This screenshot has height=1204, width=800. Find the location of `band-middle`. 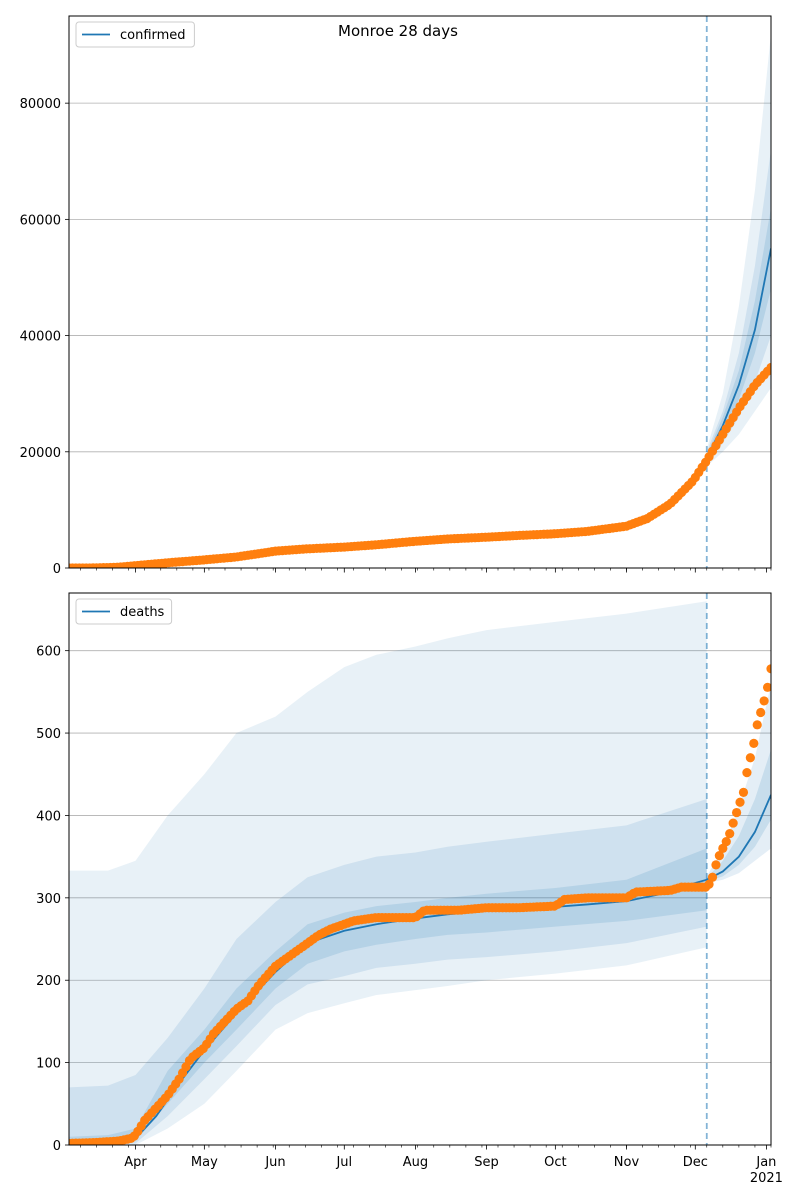

band-middle is located at coordinates (738, 306).